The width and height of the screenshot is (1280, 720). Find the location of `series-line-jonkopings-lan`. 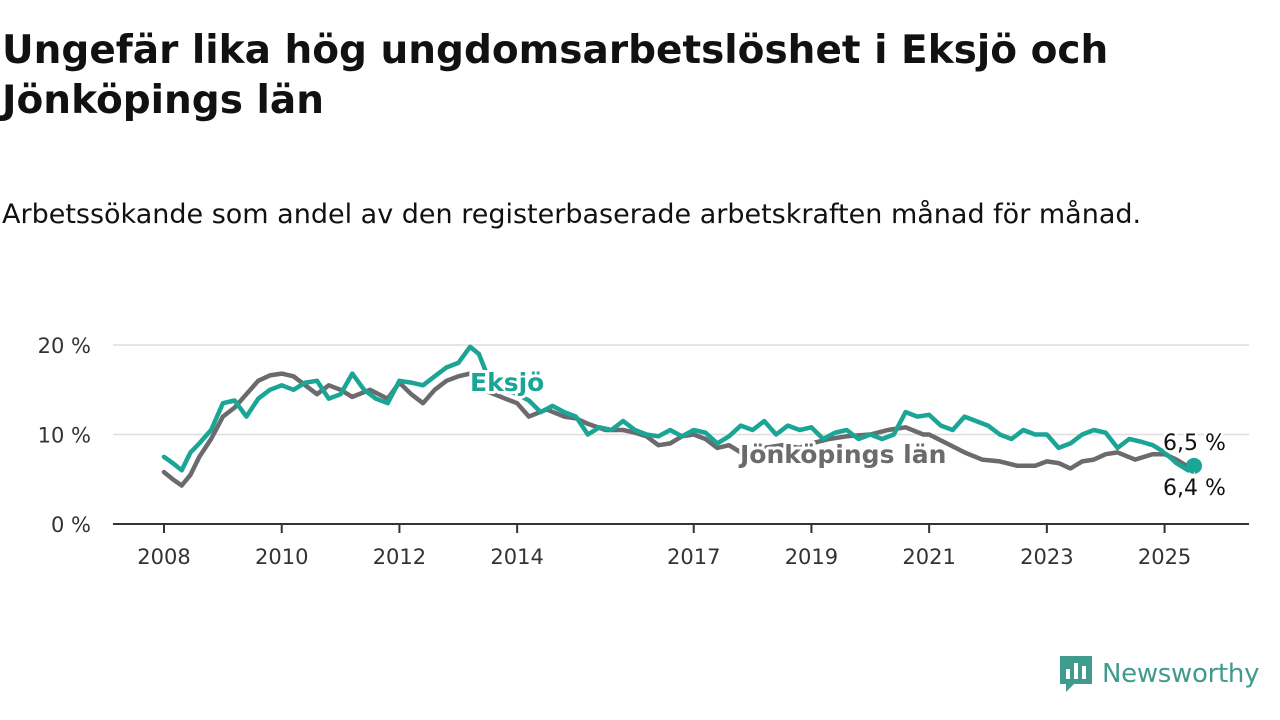

series-line-jonkopings-lan is located at coordinates (679, 429).